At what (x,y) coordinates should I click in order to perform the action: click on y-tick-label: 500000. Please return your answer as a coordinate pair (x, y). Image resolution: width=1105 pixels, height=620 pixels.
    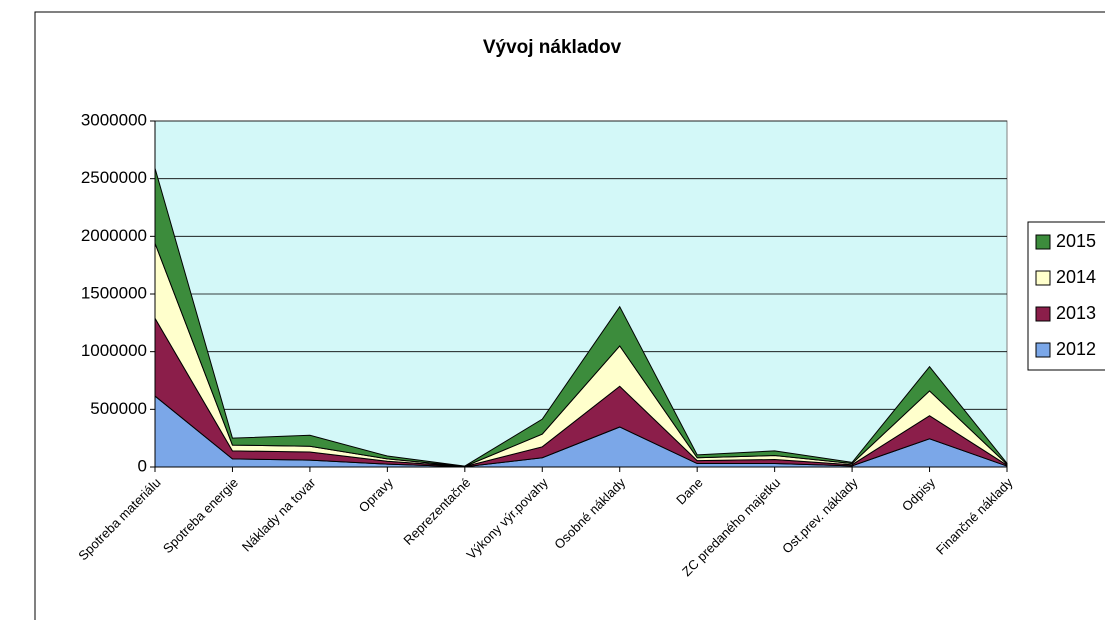
    Looking at the image, I should click on (118, 408).